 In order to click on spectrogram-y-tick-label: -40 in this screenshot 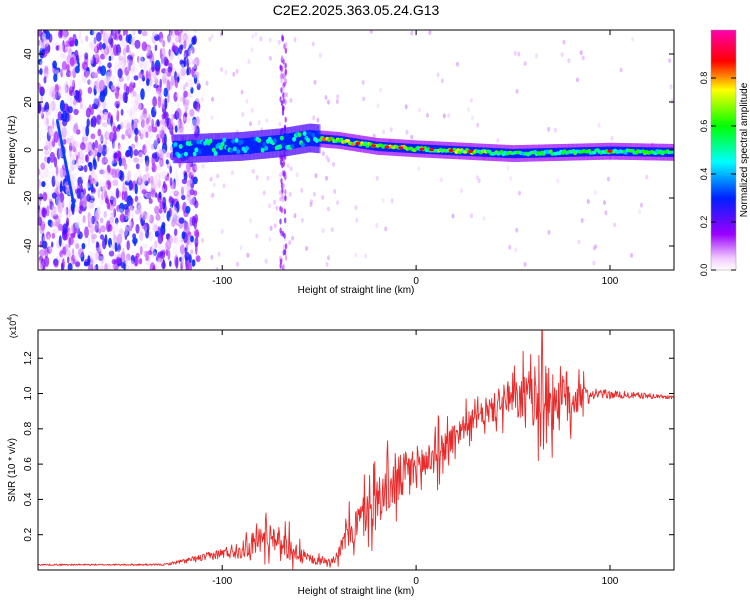, I will do `click(28, 245)`.